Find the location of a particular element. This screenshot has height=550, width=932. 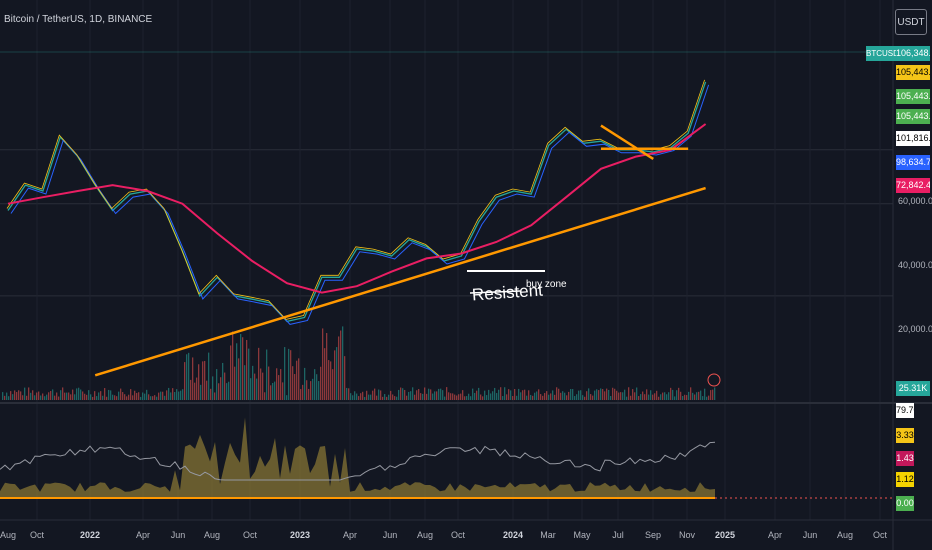

x-tick: 2024 is located at coordinates (513, 535).